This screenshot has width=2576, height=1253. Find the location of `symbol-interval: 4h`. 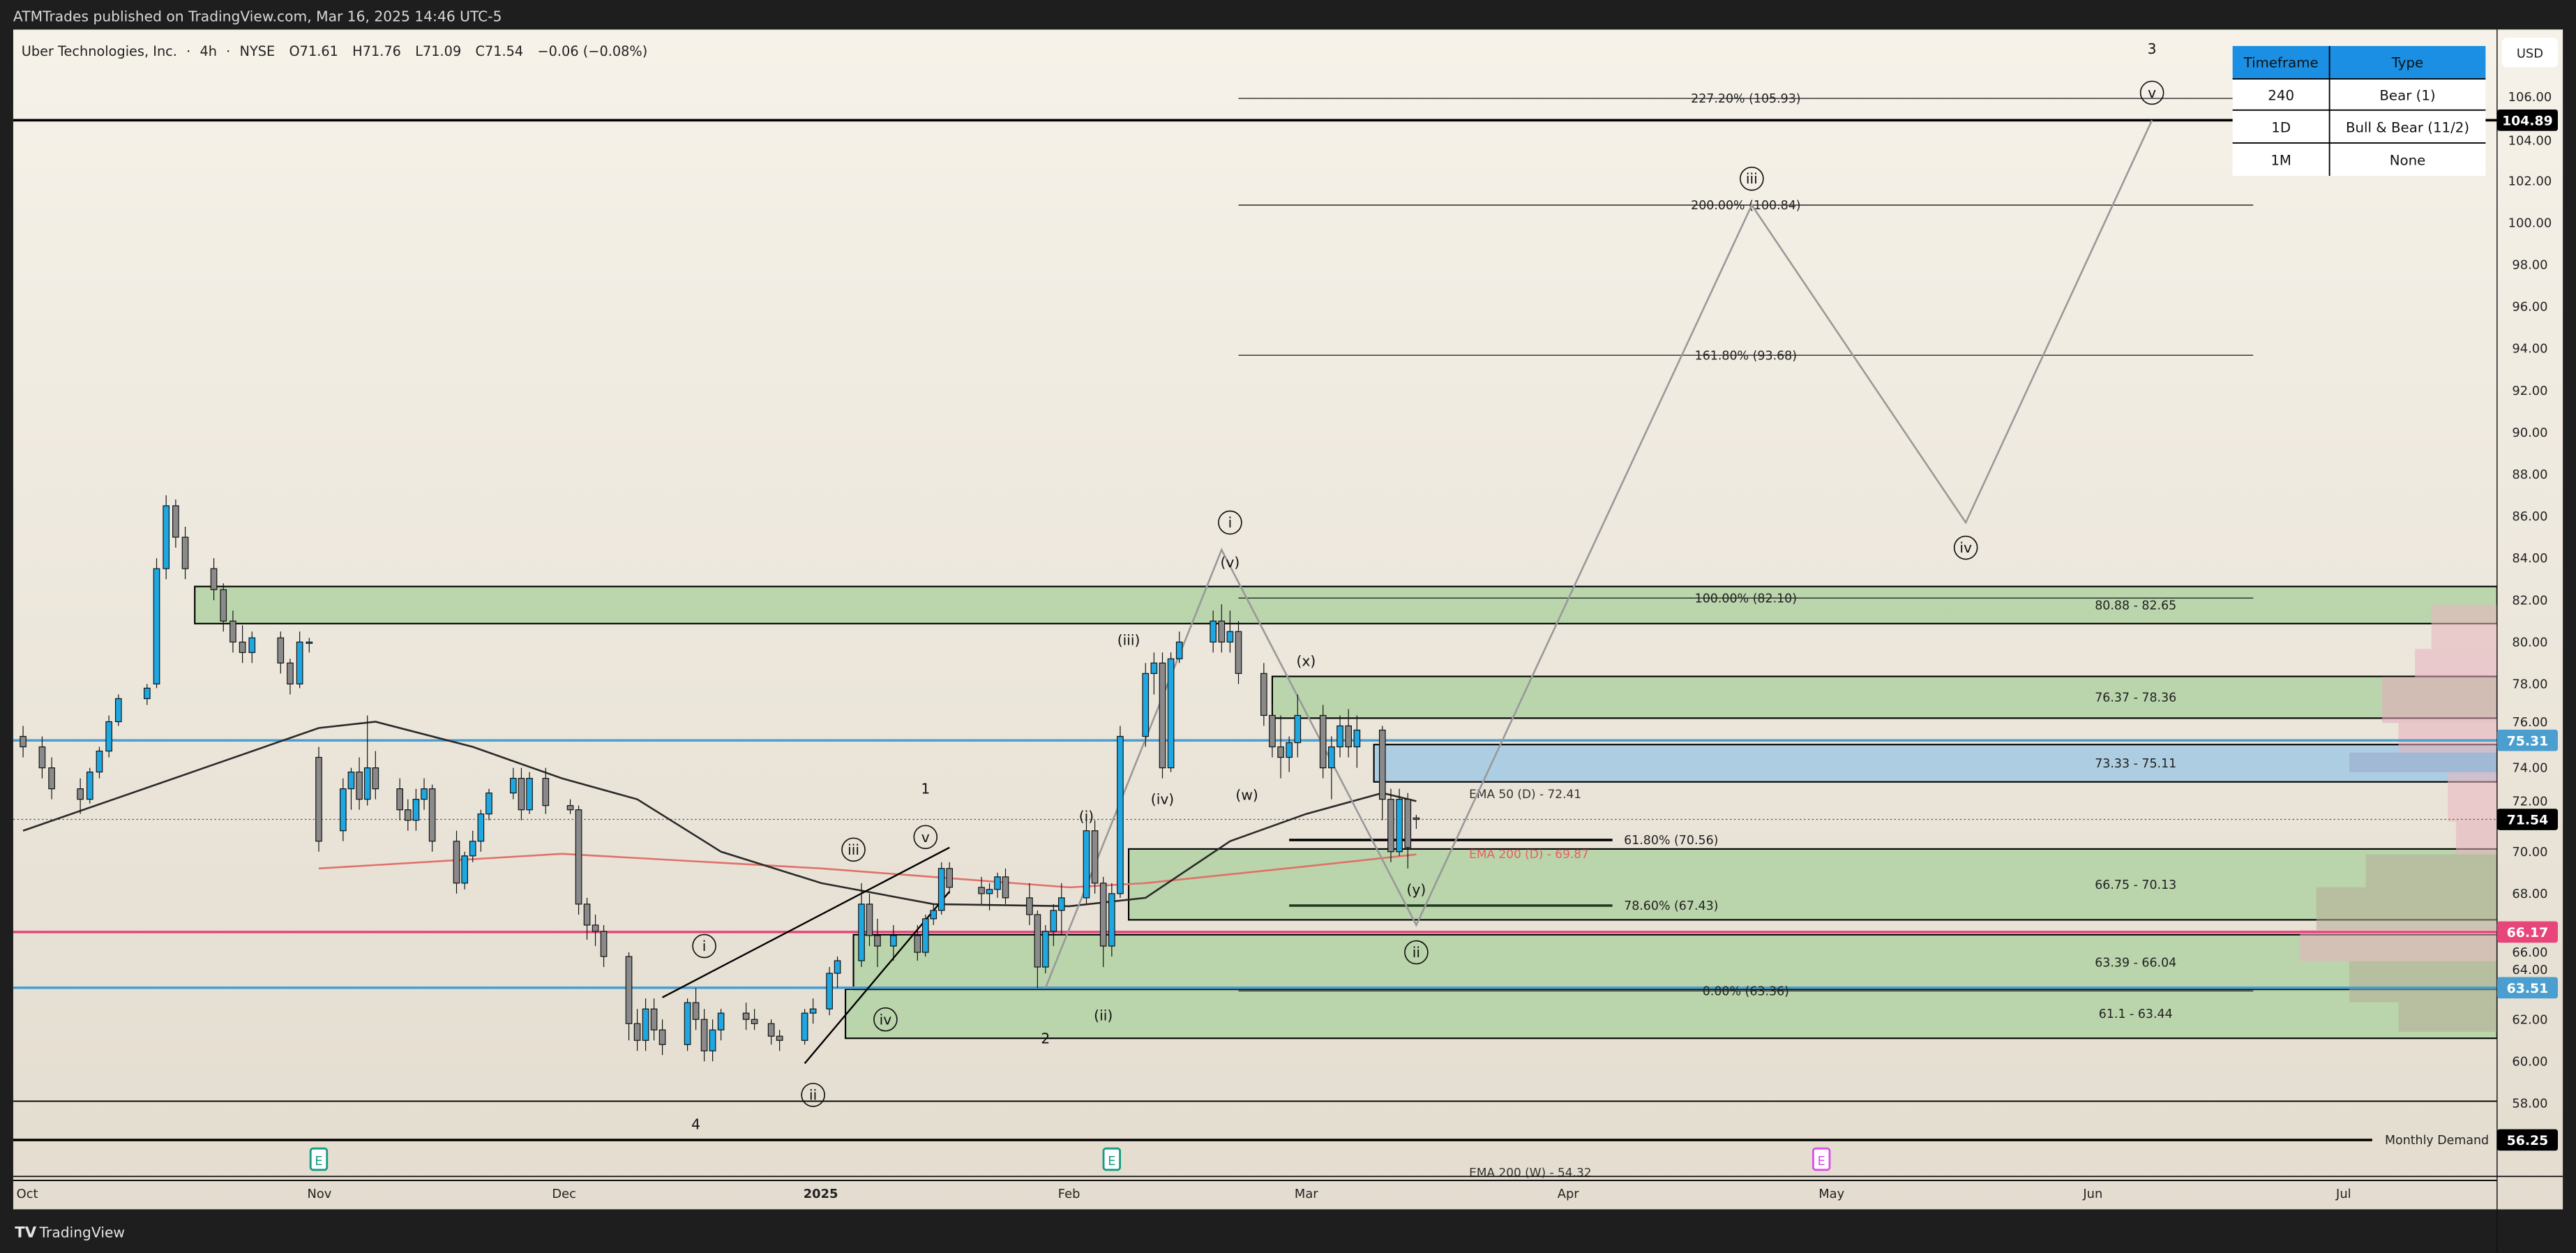

symbol-interval: 4h is located at coordinates (208, 51).